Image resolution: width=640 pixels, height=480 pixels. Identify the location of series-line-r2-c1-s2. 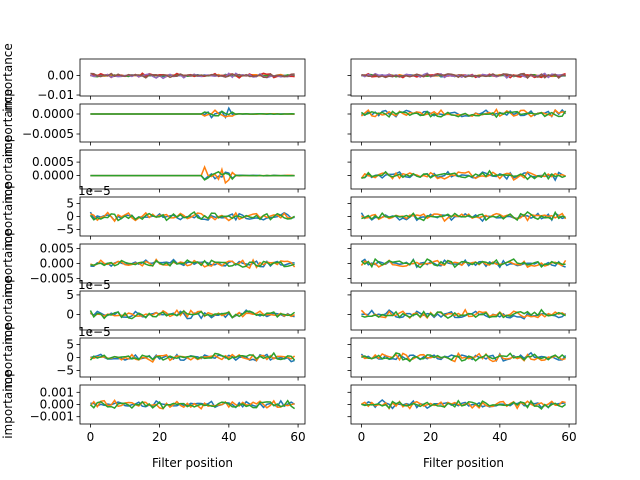
(463, 175).